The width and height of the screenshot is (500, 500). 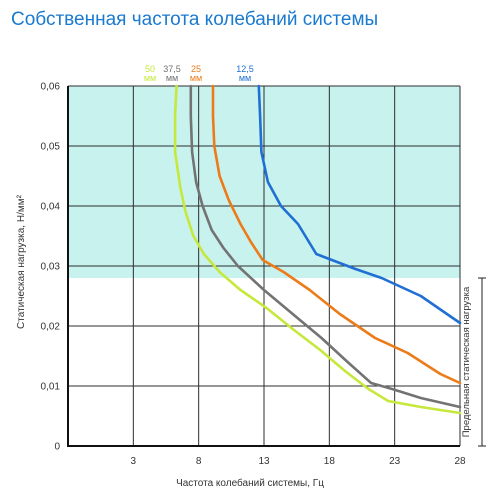 What do you see at coordinates (395, 461) in the screenshot?
I see `x-tick-label: 23` at bounding box center [395, 461].